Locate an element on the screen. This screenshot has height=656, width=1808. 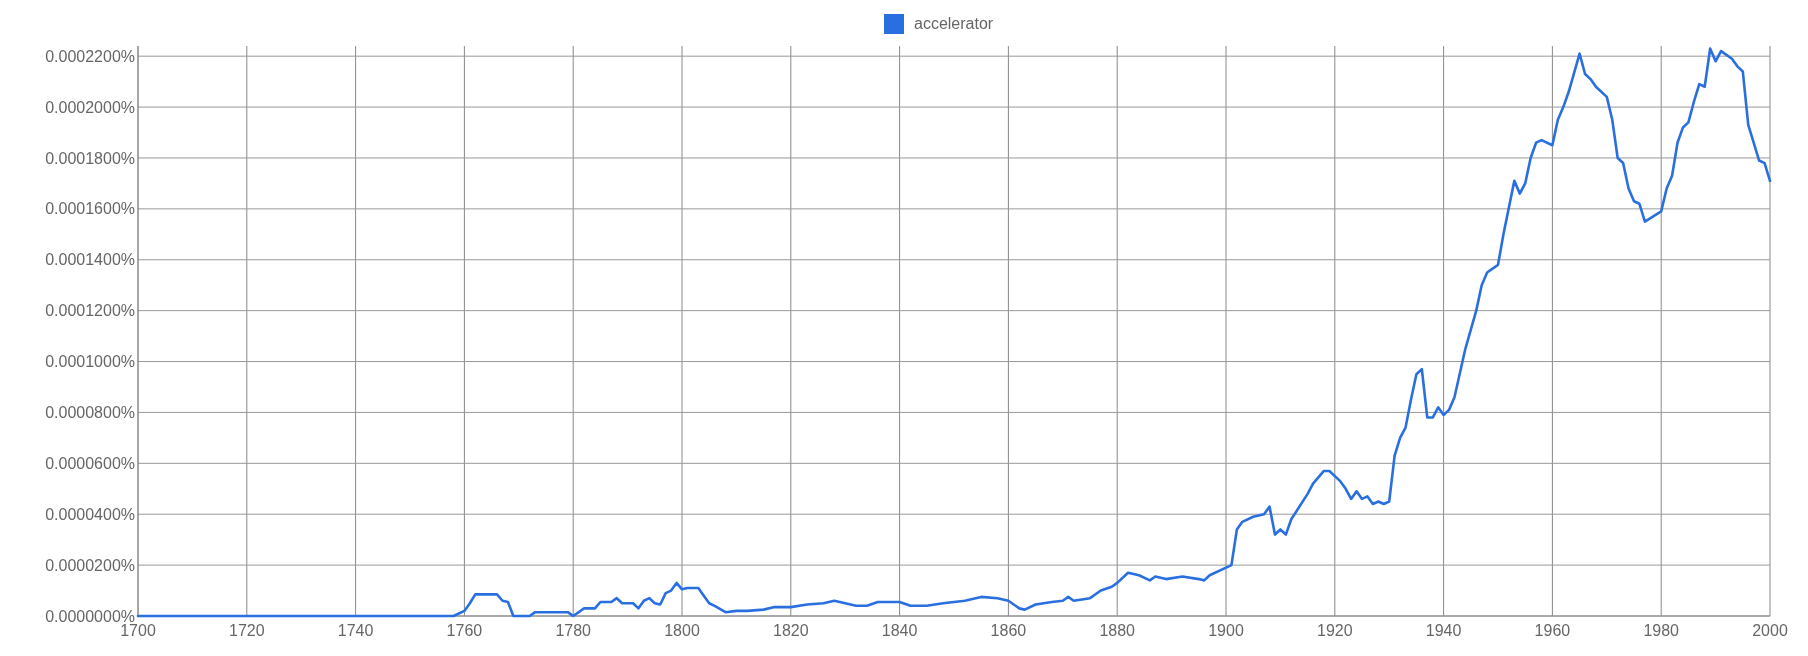
x-tick-label: 1980 is located at coordinates (1661, 630).